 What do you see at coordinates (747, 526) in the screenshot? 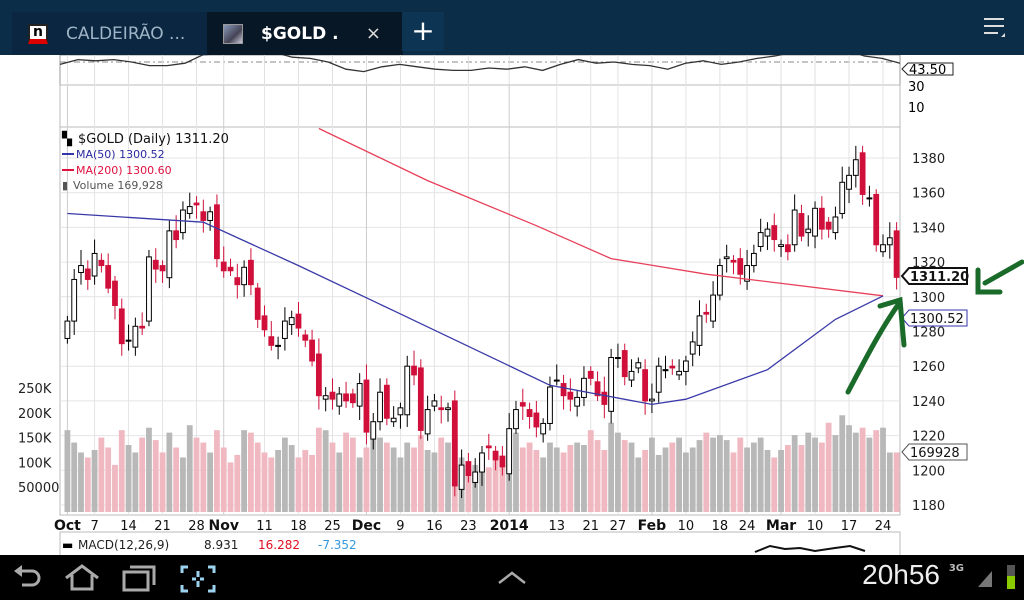
I see `x-tick-label: 24` at bounding box center [747, 526].